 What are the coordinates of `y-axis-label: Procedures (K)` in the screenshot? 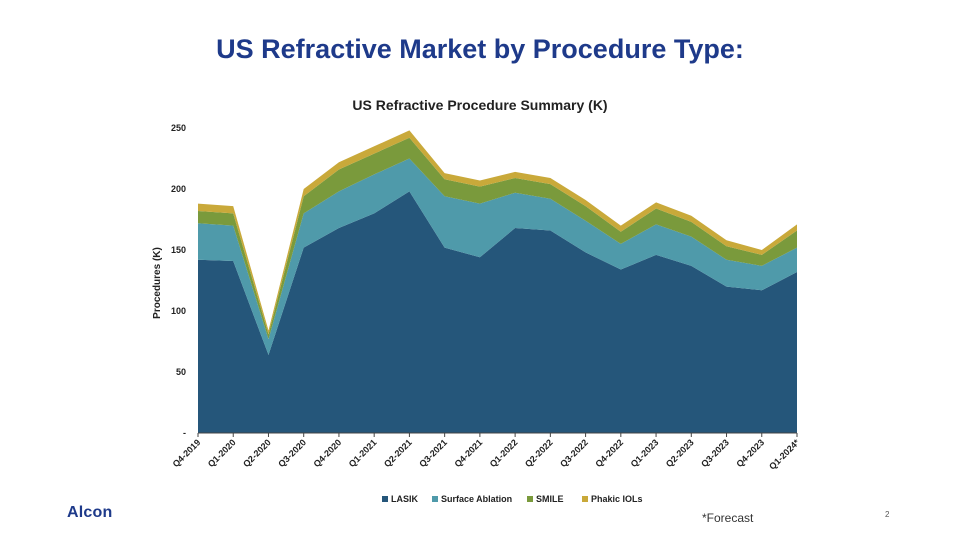 It's located at (157, 283).